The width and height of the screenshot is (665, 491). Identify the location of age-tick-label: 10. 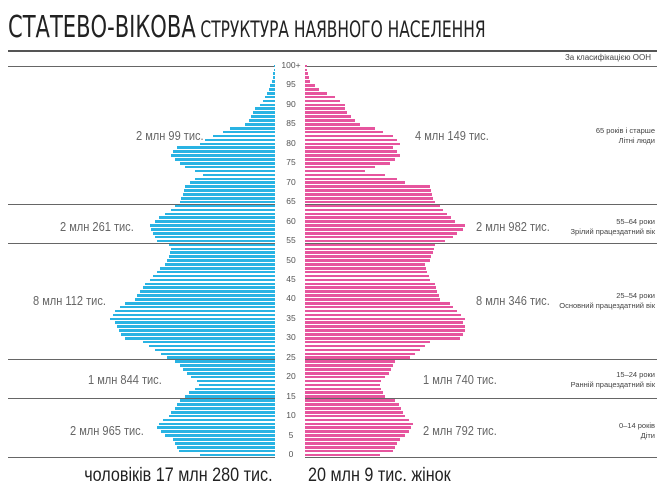
(291, 415).